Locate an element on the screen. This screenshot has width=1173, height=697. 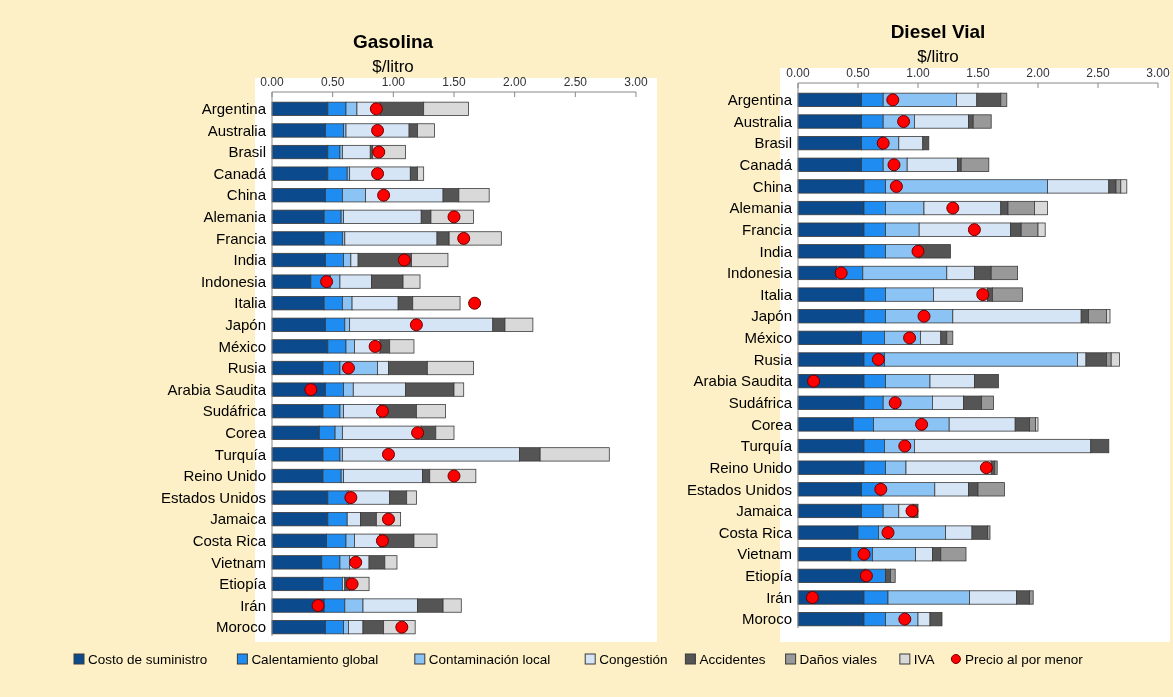
legend-label: Calentamiento global is located at coordinates (315, 659).